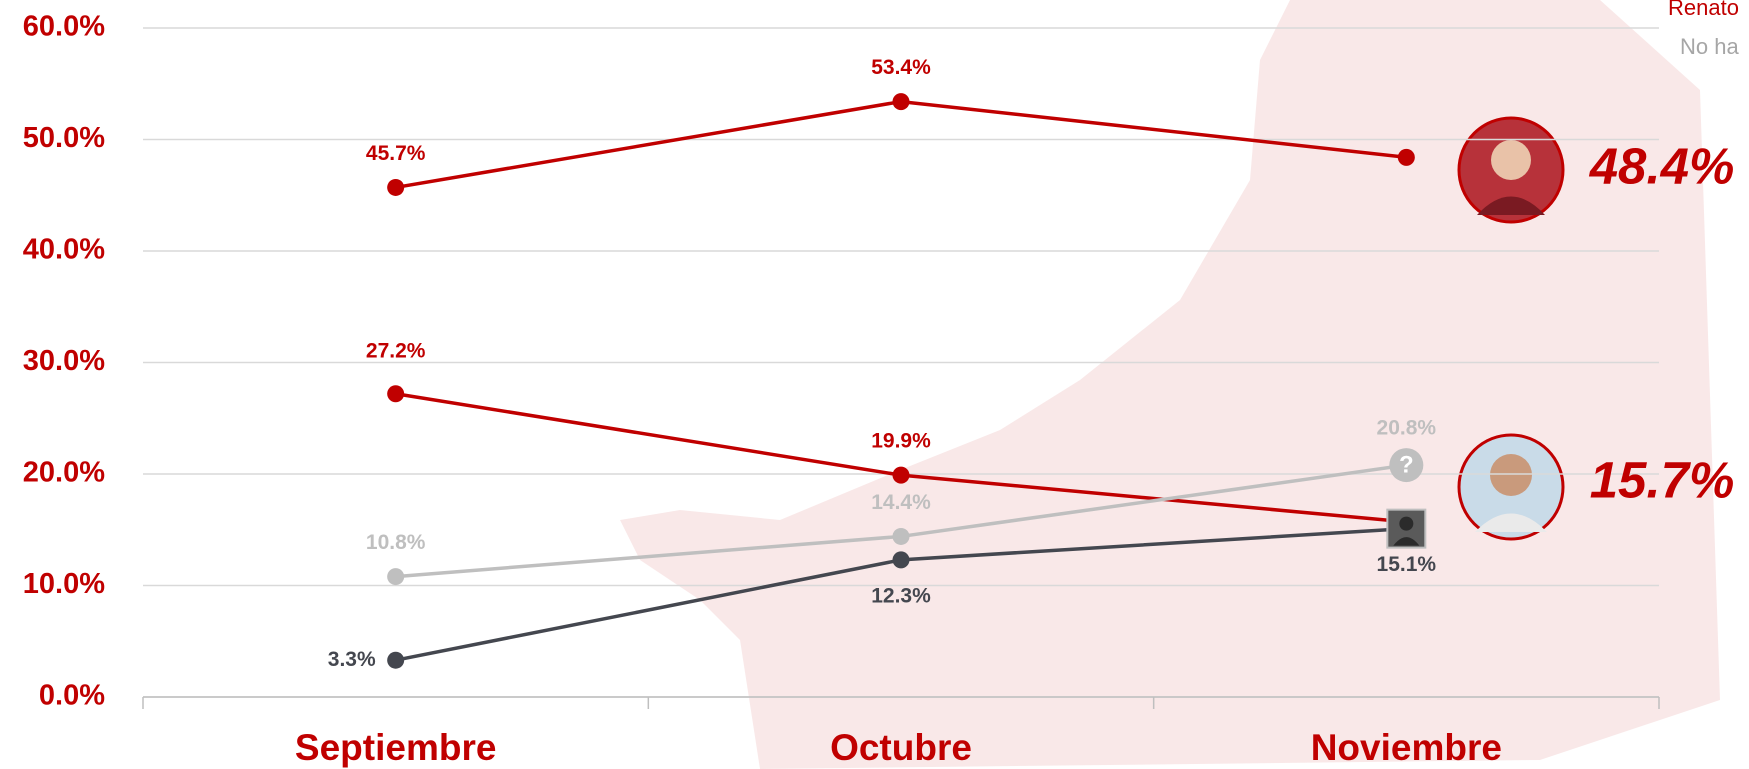 The image size is (1749, 769). Describe the element at coordinates (901, 441) in the screenshot. I see `data-label: 19.9%` at that location.